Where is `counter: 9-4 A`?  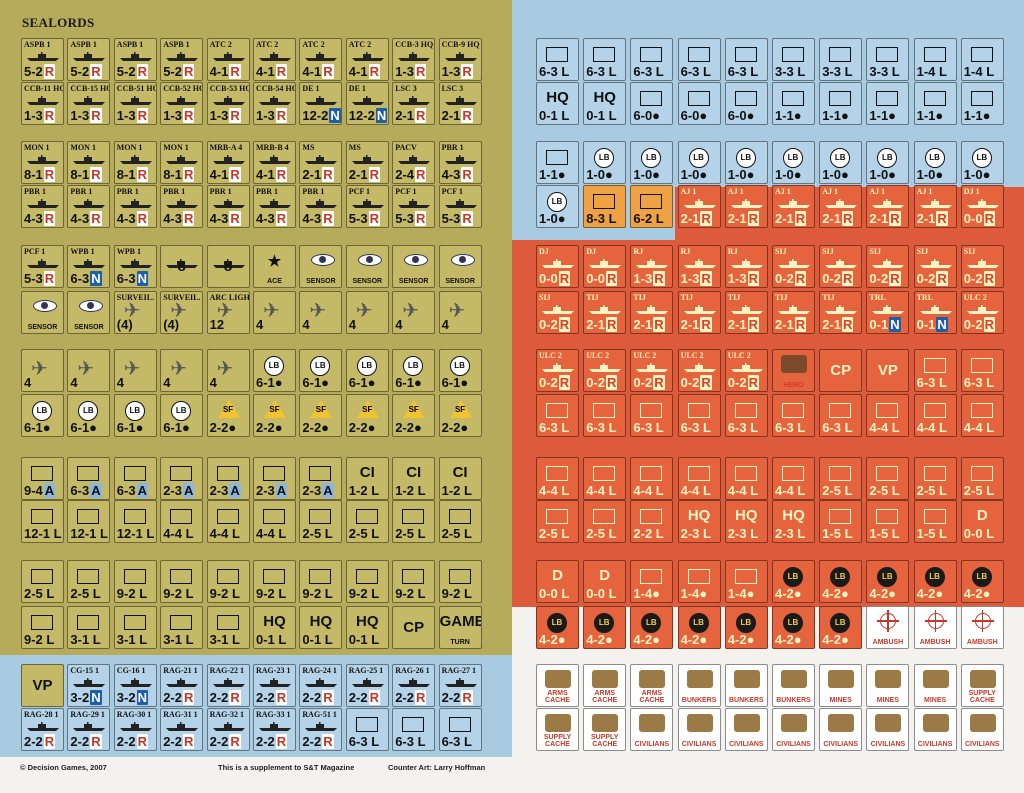
counter: 9-4 A is located at coordinates (42, 478).